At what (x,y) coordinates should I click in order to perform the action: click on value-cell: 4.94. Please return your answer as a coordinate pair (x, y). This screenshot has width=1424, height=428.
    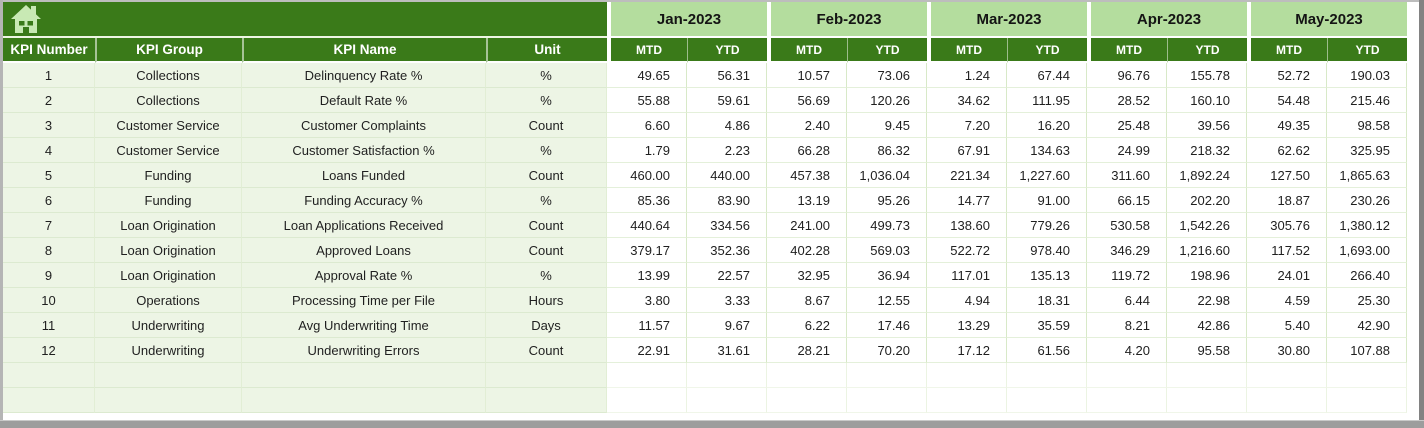
    Looking at the image, I should click on (967, 300).